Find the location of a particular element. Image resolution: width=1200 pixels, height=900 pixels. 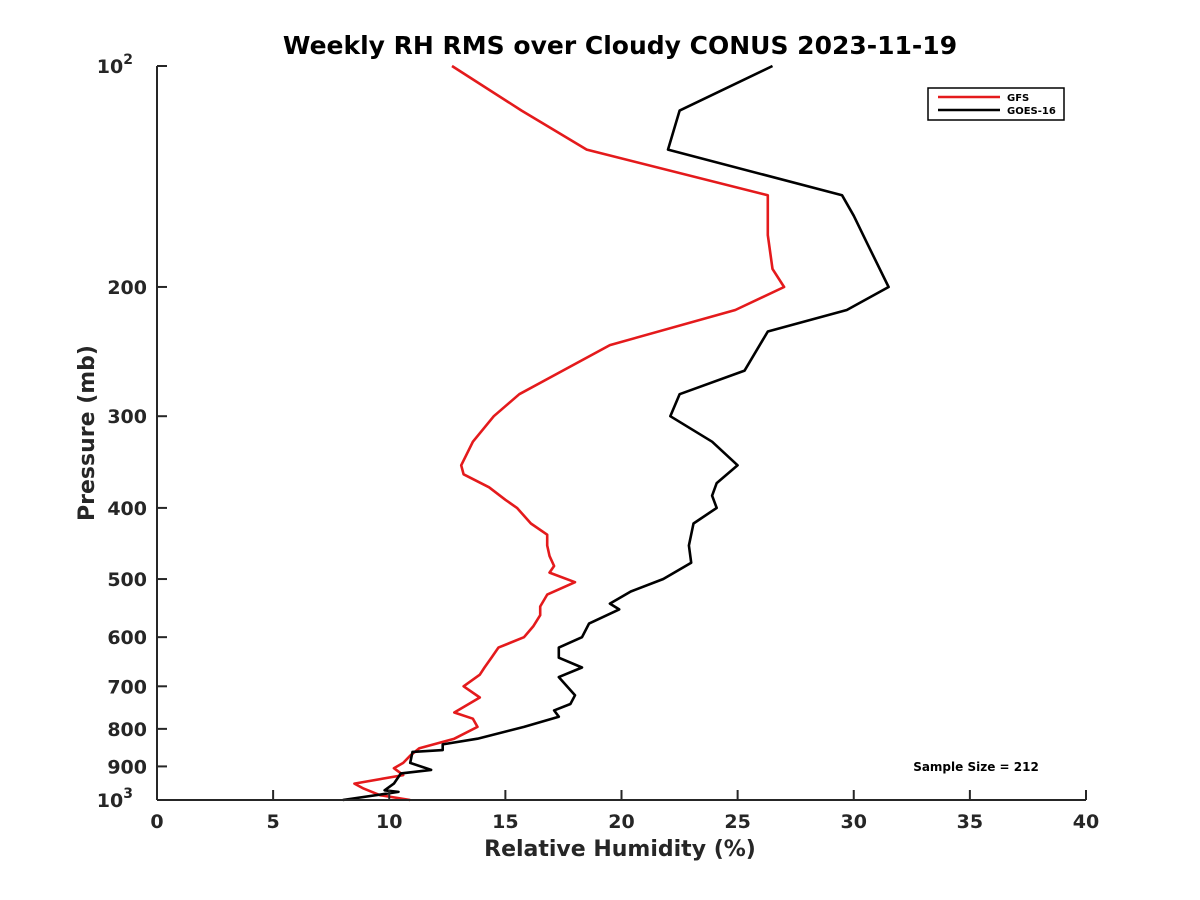

x-tick-label: 40 is located at coordinates (1086, 822).